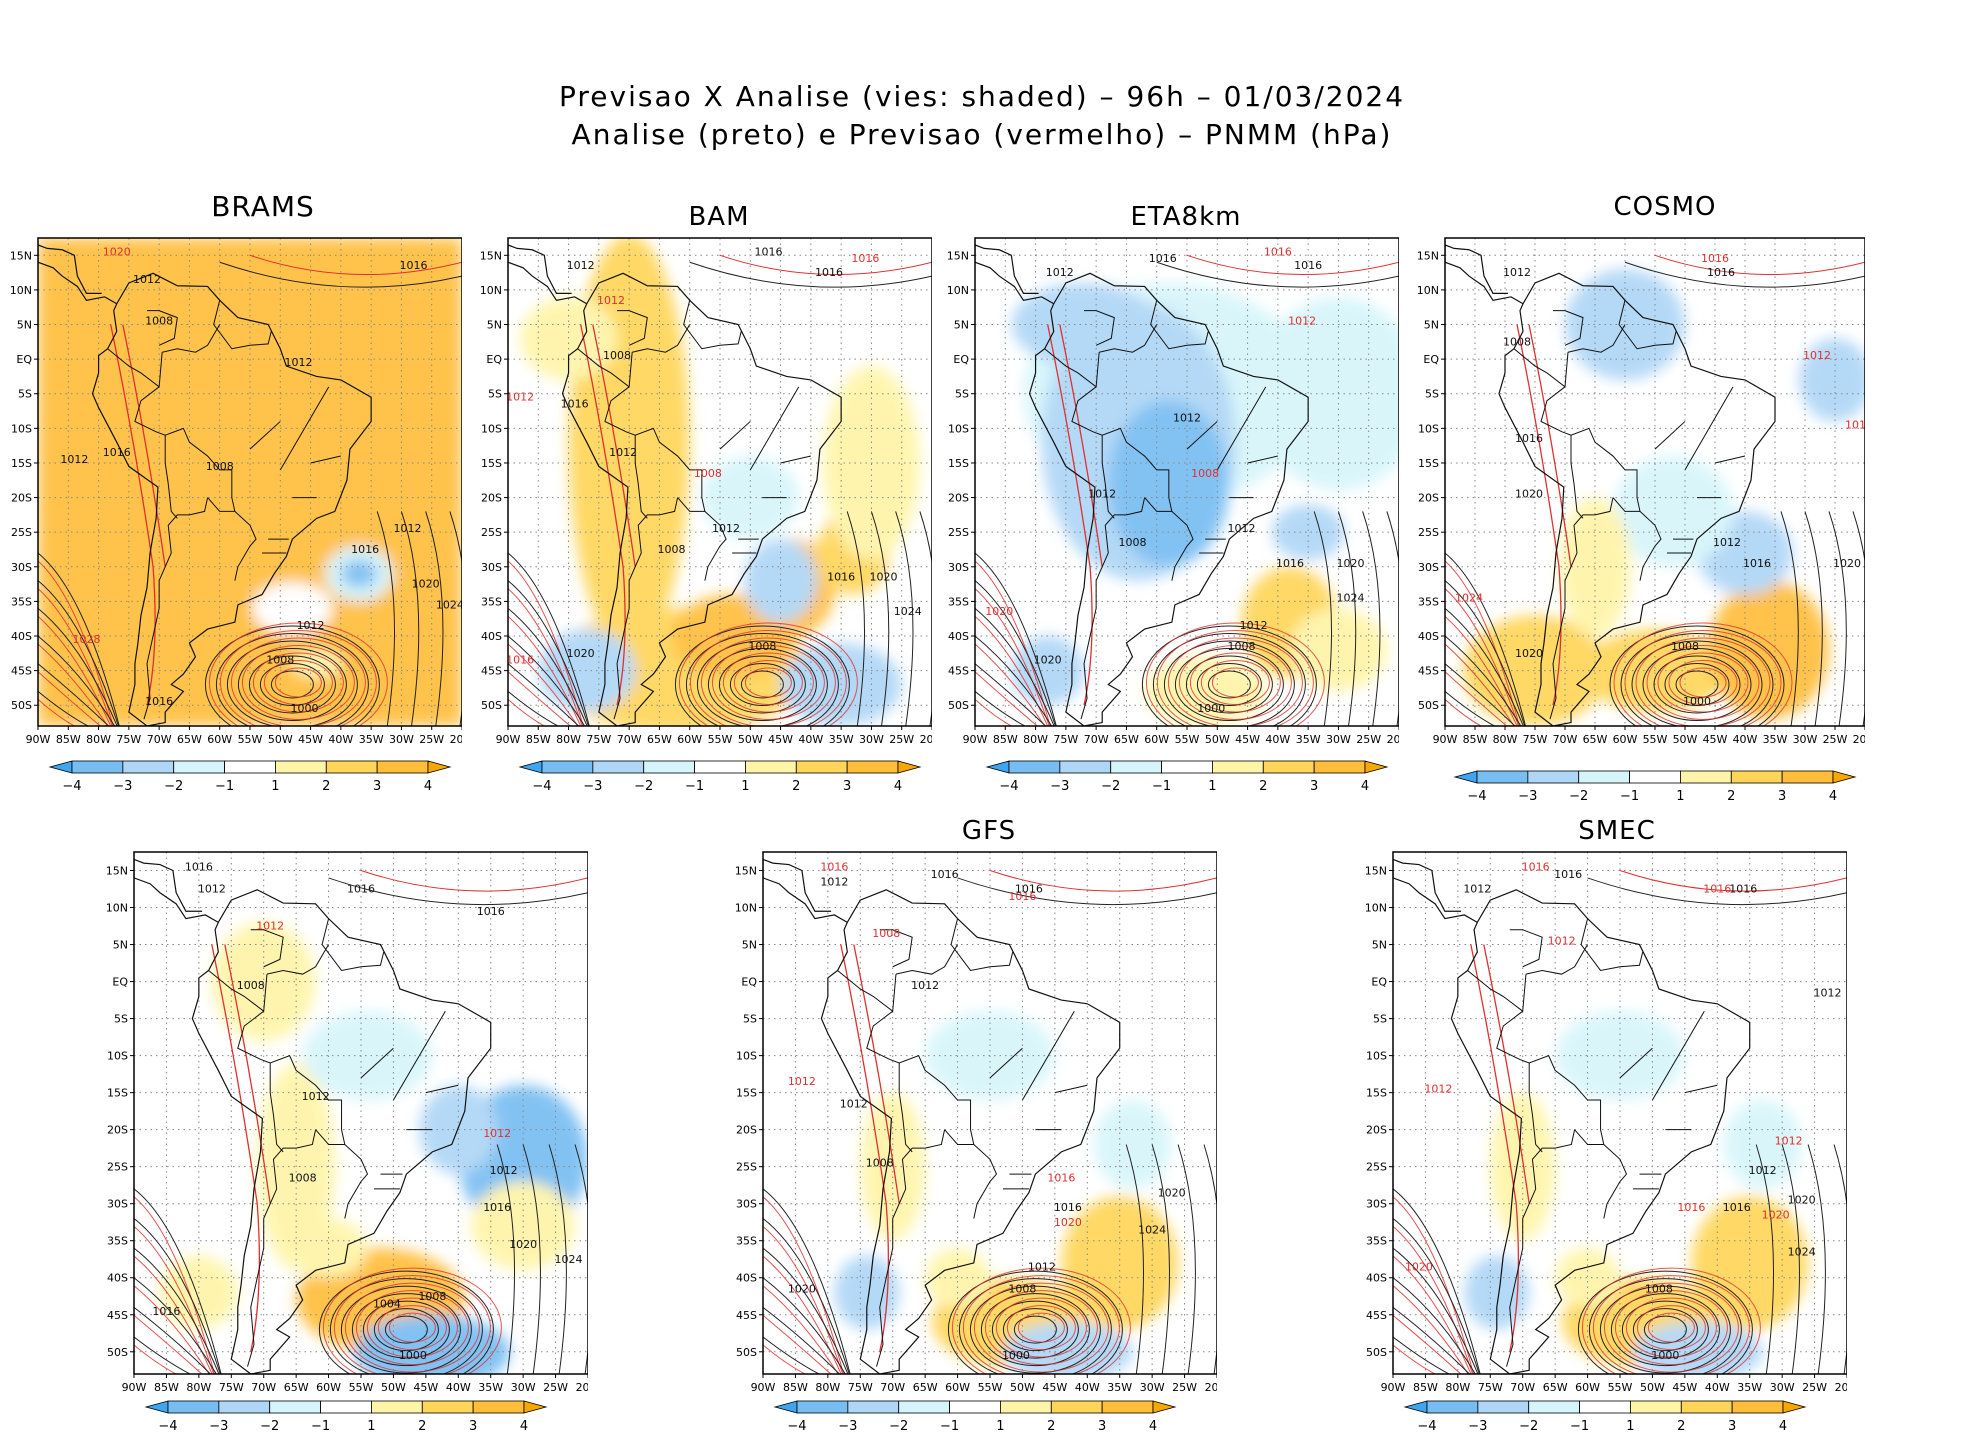  What do you see at coordinates (1652, 1387) in the screenshot?
I see `lon-label: 50W` at bounding box center [1652, 1387].